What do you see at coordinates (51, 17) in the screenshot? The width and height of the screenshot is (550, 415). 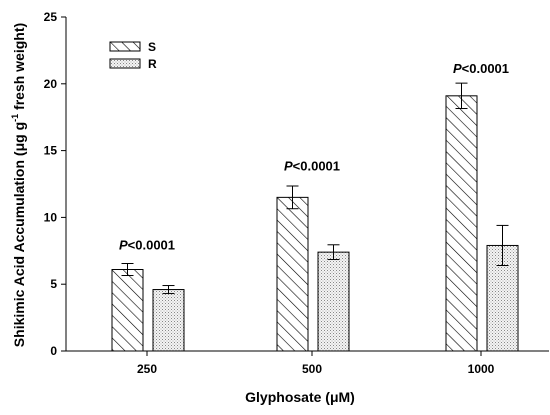 I see `y-tick-label-25: 25` at bounding box center [51, 17].